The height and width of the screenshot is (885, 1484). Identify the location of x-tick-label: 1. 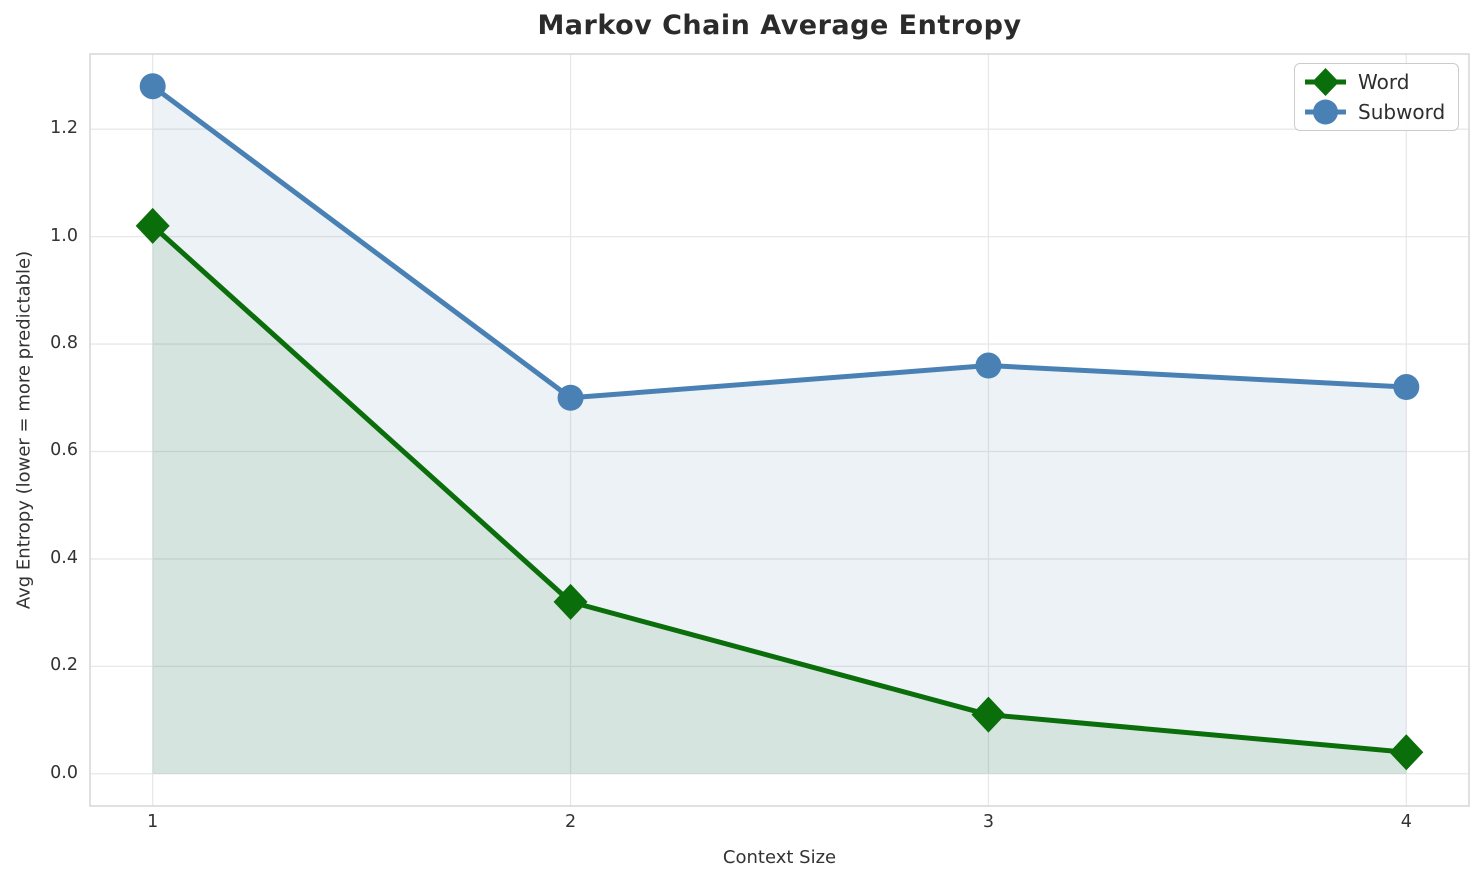
(153, 822).